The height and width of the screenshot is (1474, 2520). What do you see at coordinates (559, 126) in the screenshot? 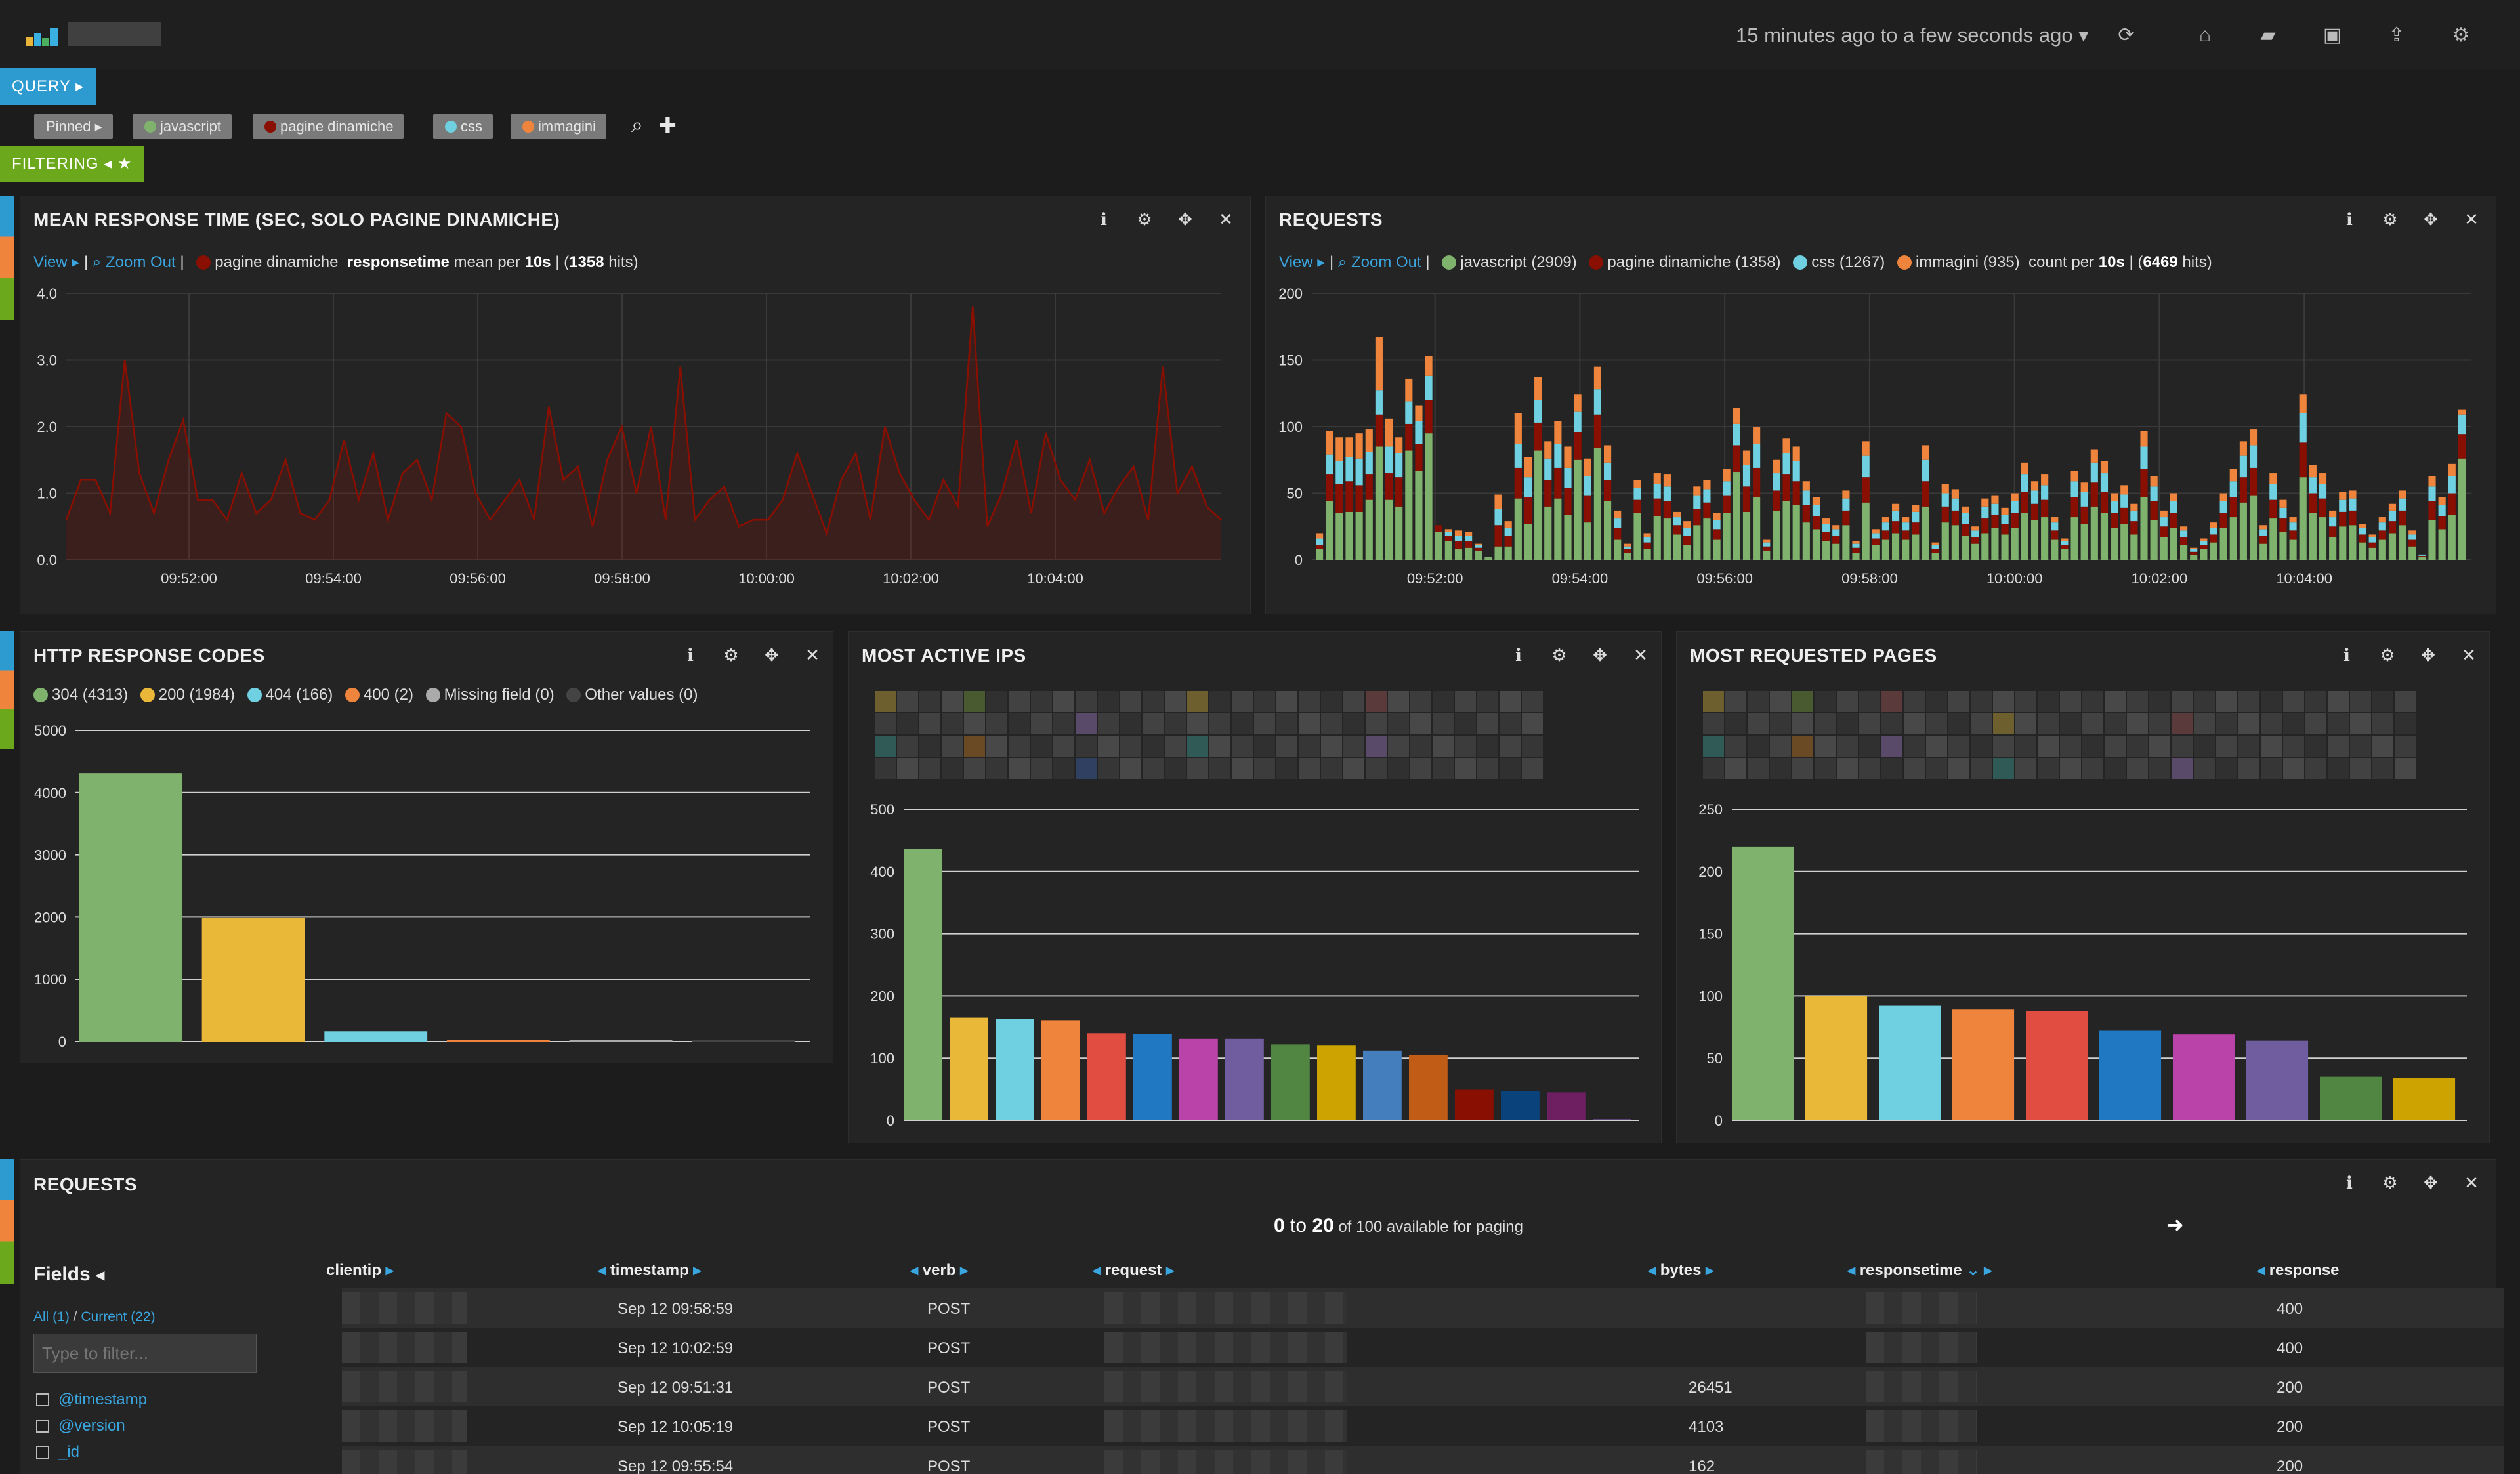
I see `query-pill-immagini: immagini` at bounding box center [559, 126].